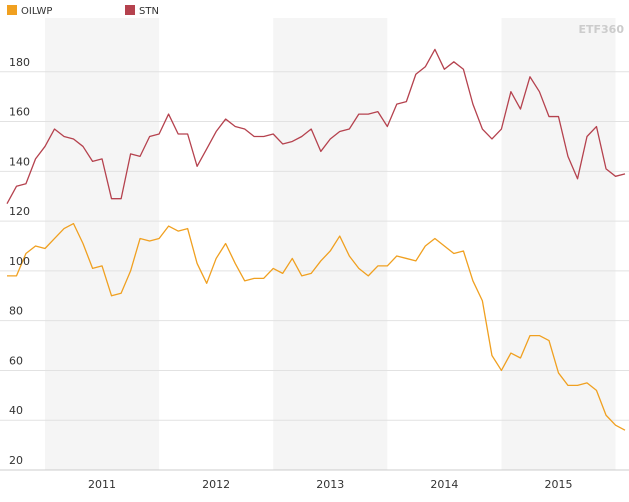  What do you see at coordinates (16, 311) in the screenshot?
I see `y-tick-label: 80` at bounding box center [16, 311].